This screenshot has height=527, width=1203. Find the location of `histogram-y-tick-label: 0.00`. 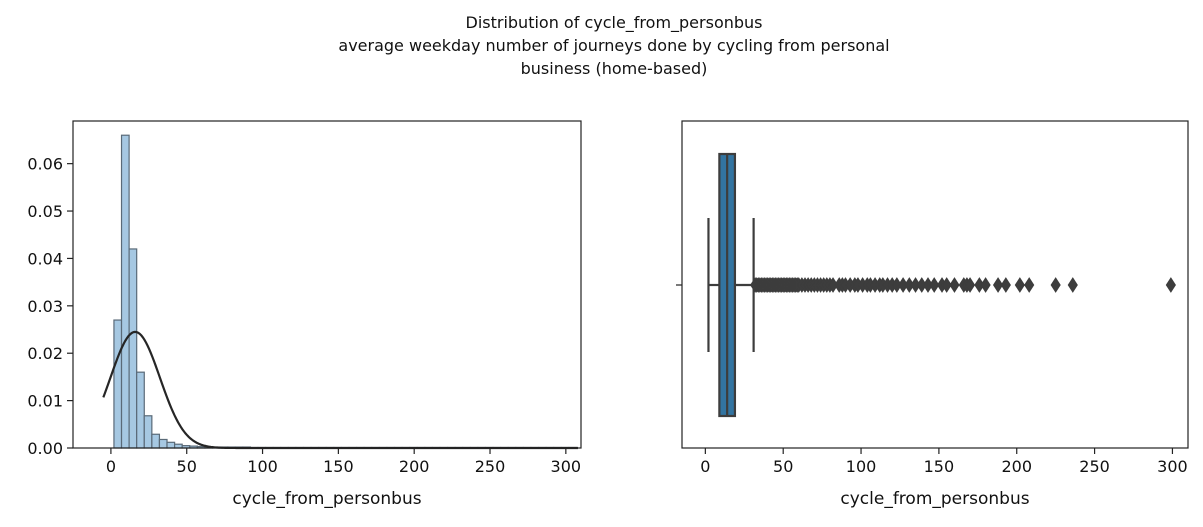

histogram-y-tick-label: 0.00 is located at coordinates (45, 448).